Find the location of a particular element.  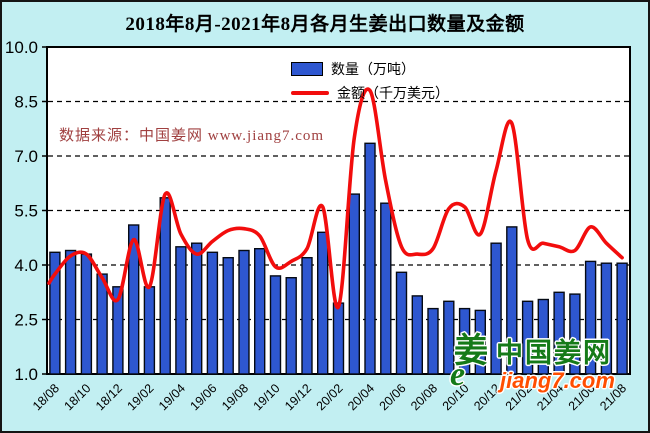

y-axis-label: 5.5 is located at coordinates (26, 211).